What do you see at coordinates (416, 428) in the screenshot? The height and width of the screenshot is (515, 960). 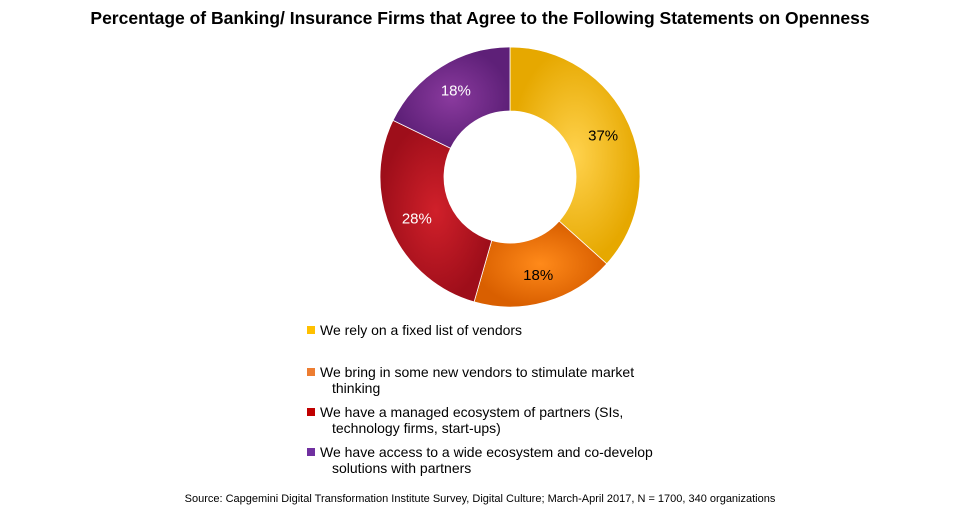 I see `legend-label-continued: technology firms, start-ups)` at bounding box center [416, 428].